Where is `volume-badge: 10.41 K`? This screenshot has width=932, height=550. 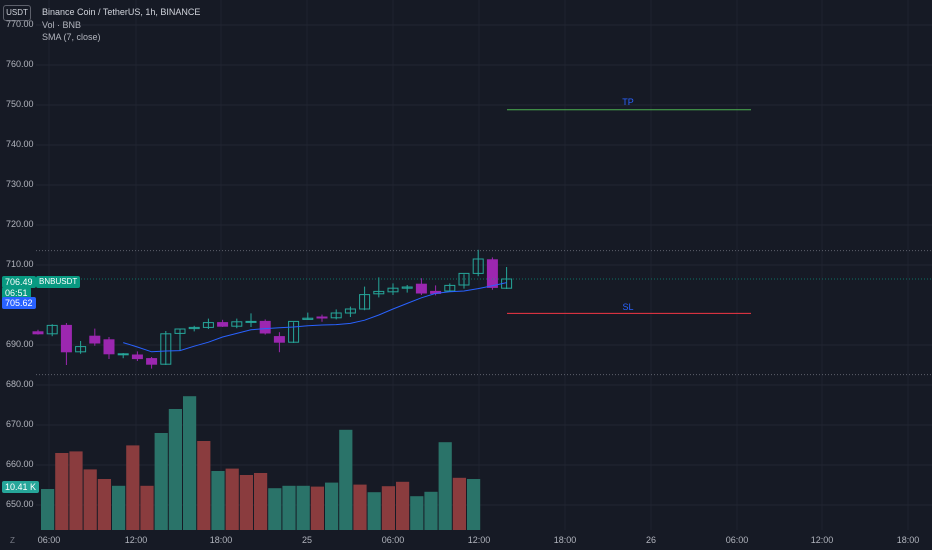
volume-badge: 10.41 K is located at coordinates (21, 487).